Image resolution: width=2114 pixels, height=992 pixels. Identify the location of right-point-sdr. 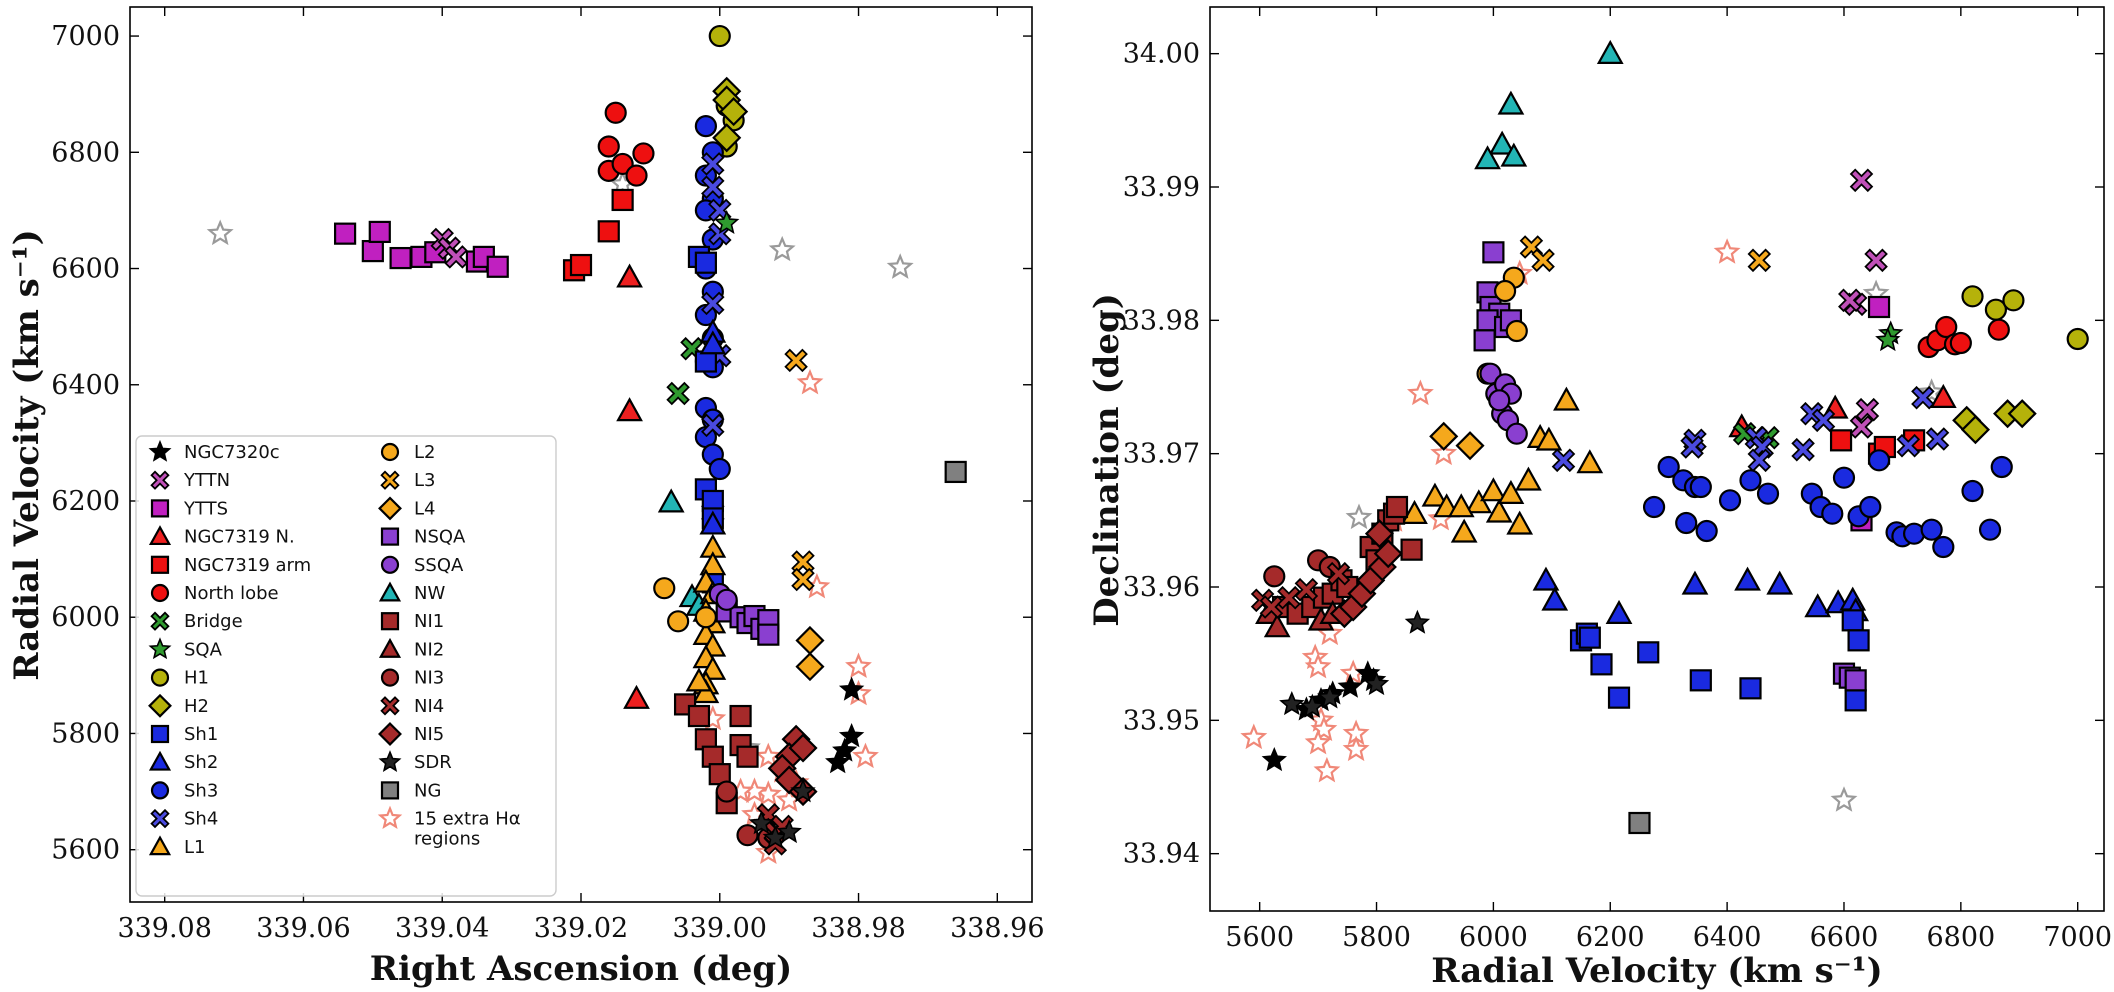
(1417, 621).